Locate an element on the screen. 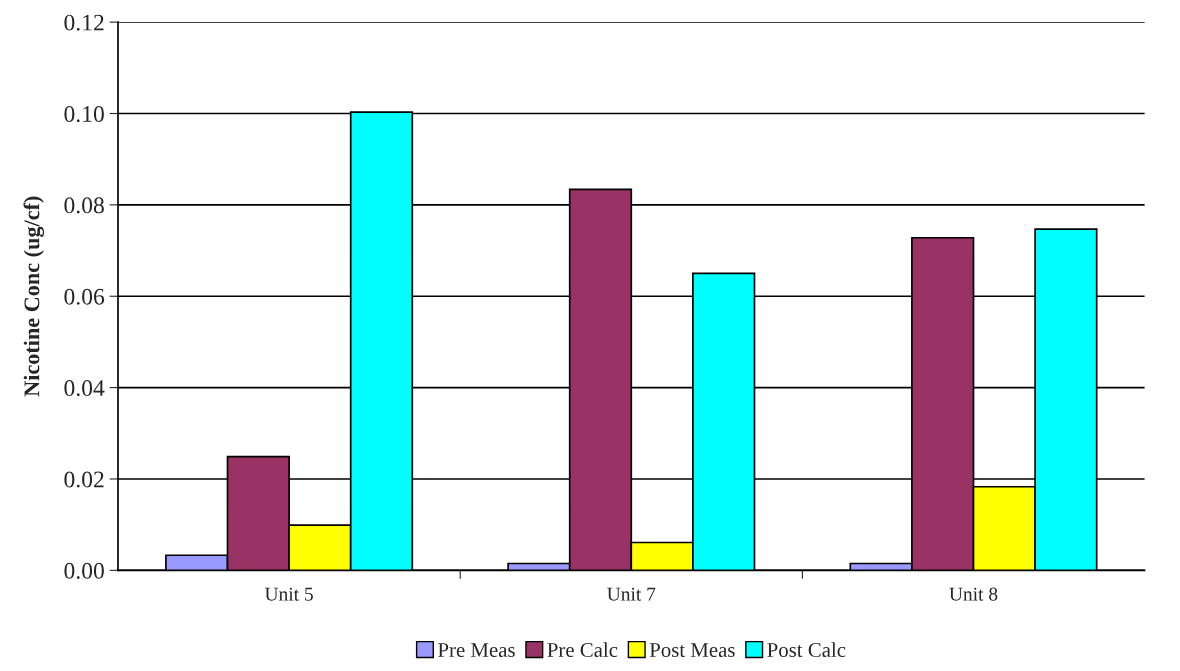 The height and width of the screenshot is (671, 1180). y-tick-label: 0.04 is located at coordinates (84, 388).